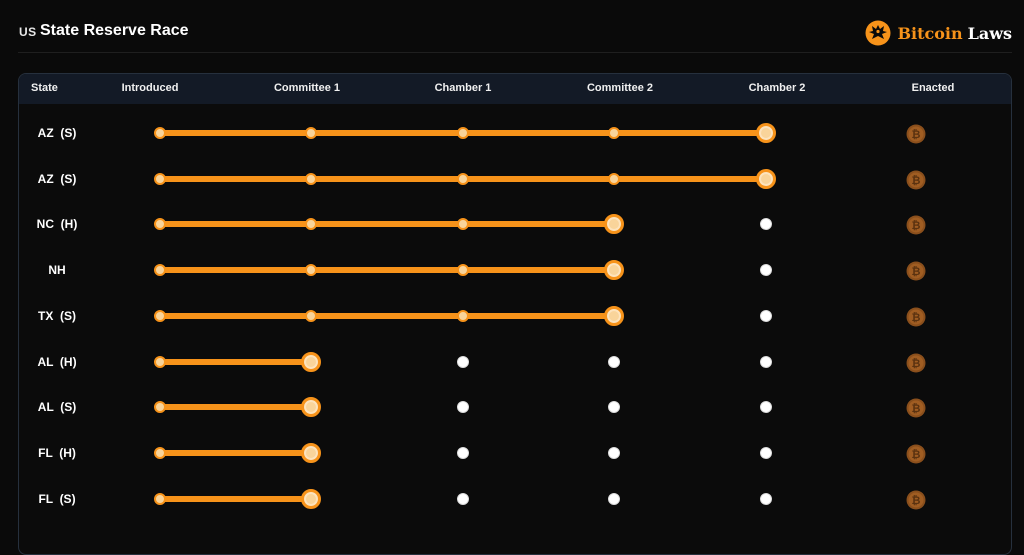 The height and width of the screenshot is (555, 1024). I want to click on column-header-introduced: Introduced, so click(150, 88).